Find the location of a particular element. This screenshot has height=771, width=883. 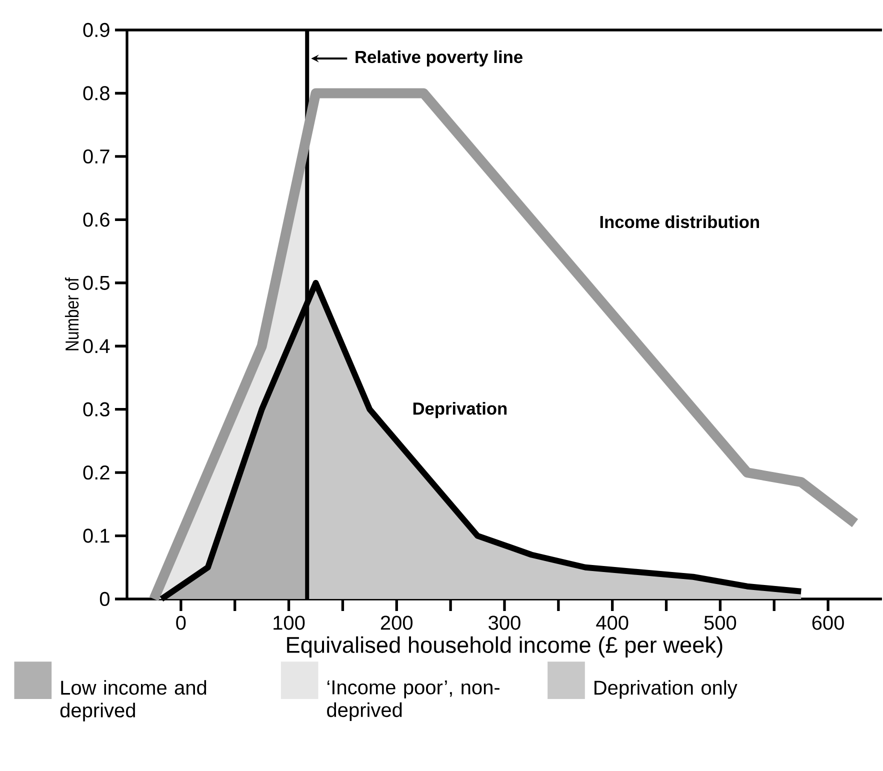

y-tick-label: 0.7 is located at coordinates (96, 156).